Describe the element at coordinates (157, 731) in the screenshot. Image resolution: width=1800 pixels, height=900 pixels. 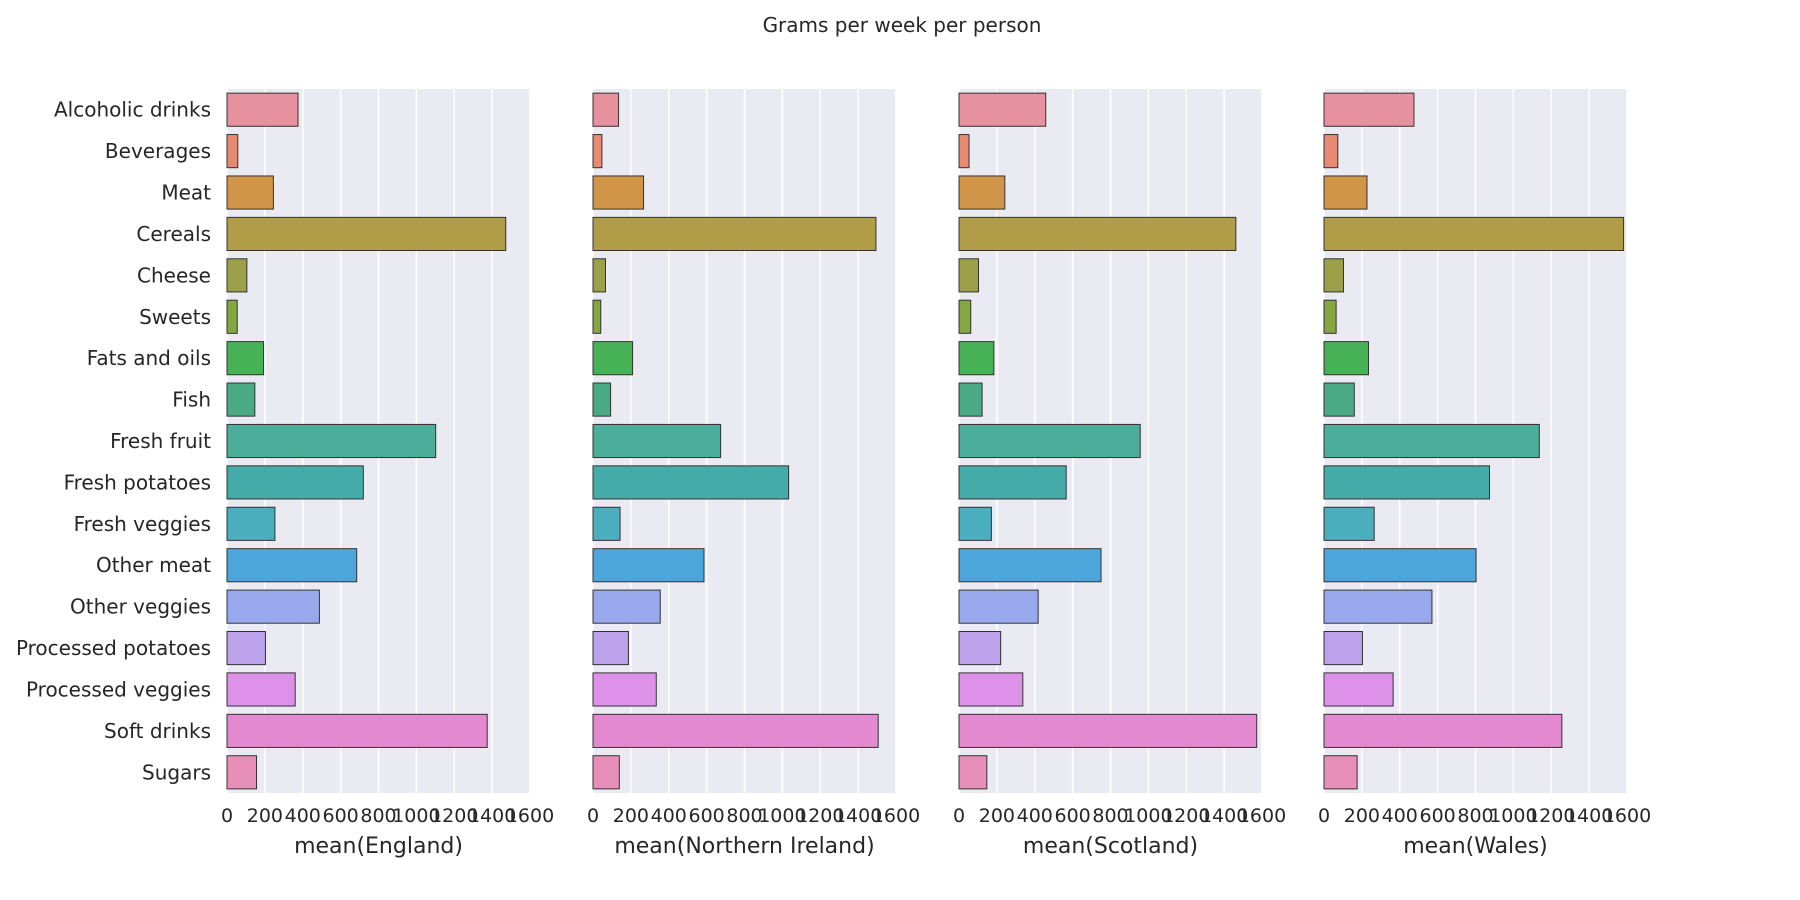
I see `y-tick-label: Soft drinks` at that location.